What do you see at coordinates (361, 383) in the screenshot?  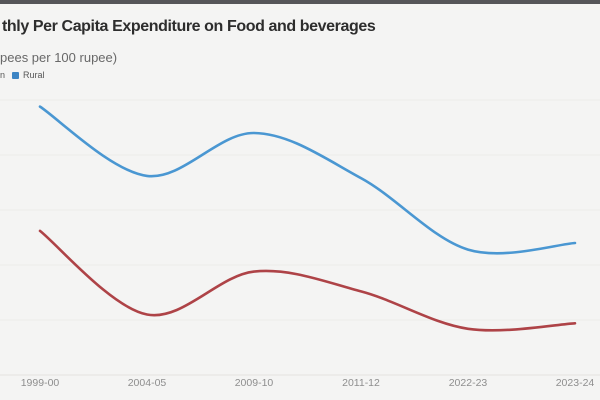 I see `x-tick-label: 2011-12` at bounding box center [361, 383].